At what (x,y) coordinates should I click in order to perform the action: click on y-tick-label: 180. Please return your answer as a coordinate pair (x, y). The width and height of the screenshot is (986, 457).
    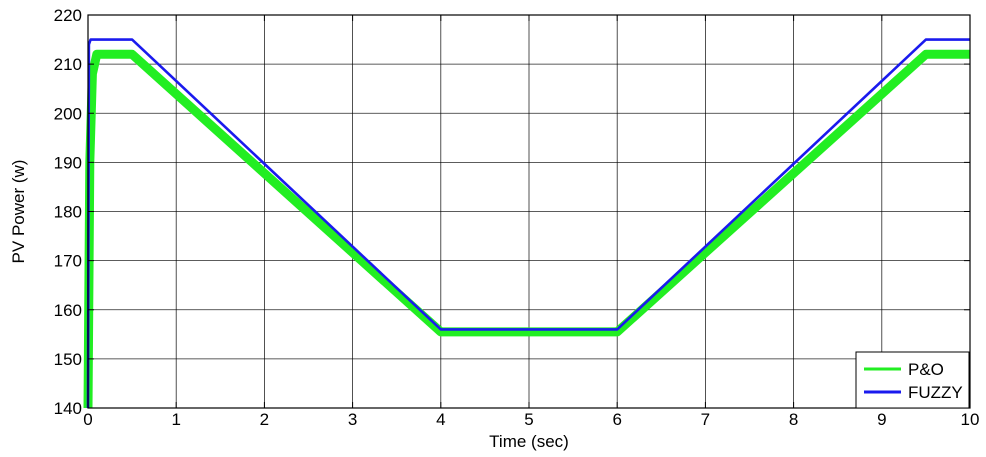
    Looking at the image, I should click on (68, 212).